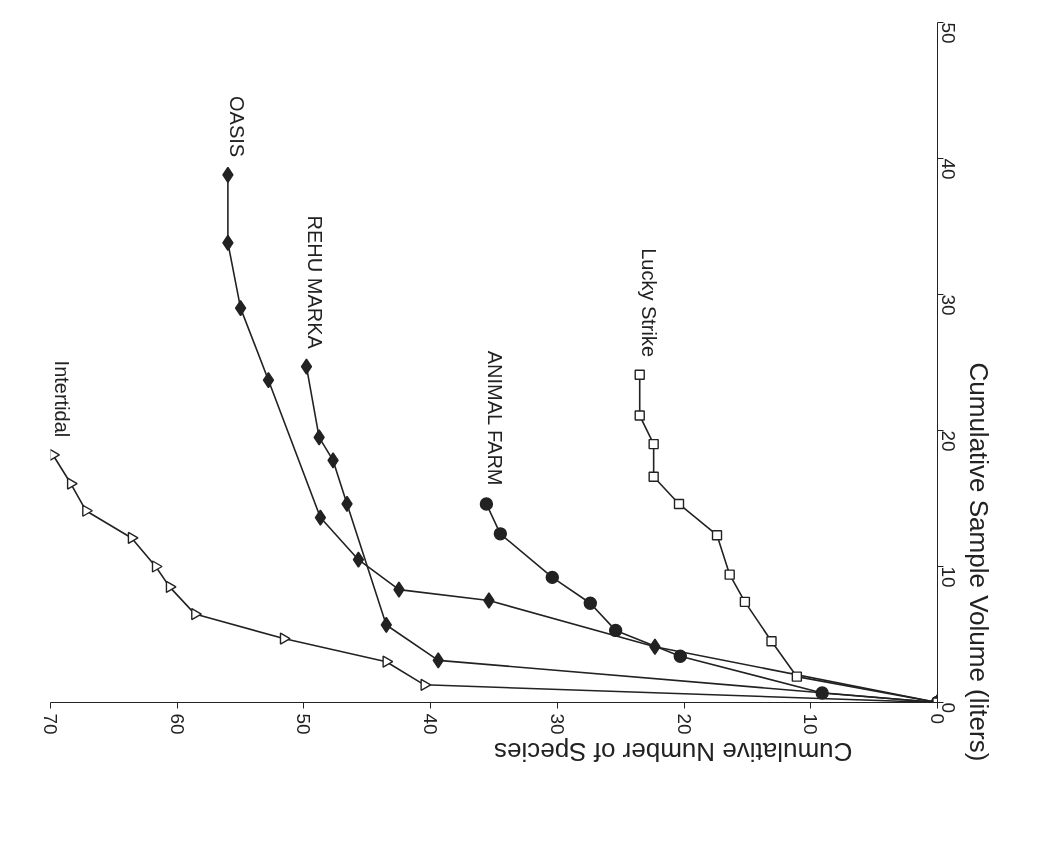 The width and height of the screenshot is (1050, 848). I want to click on text: Intertidal, so click(62, 399).